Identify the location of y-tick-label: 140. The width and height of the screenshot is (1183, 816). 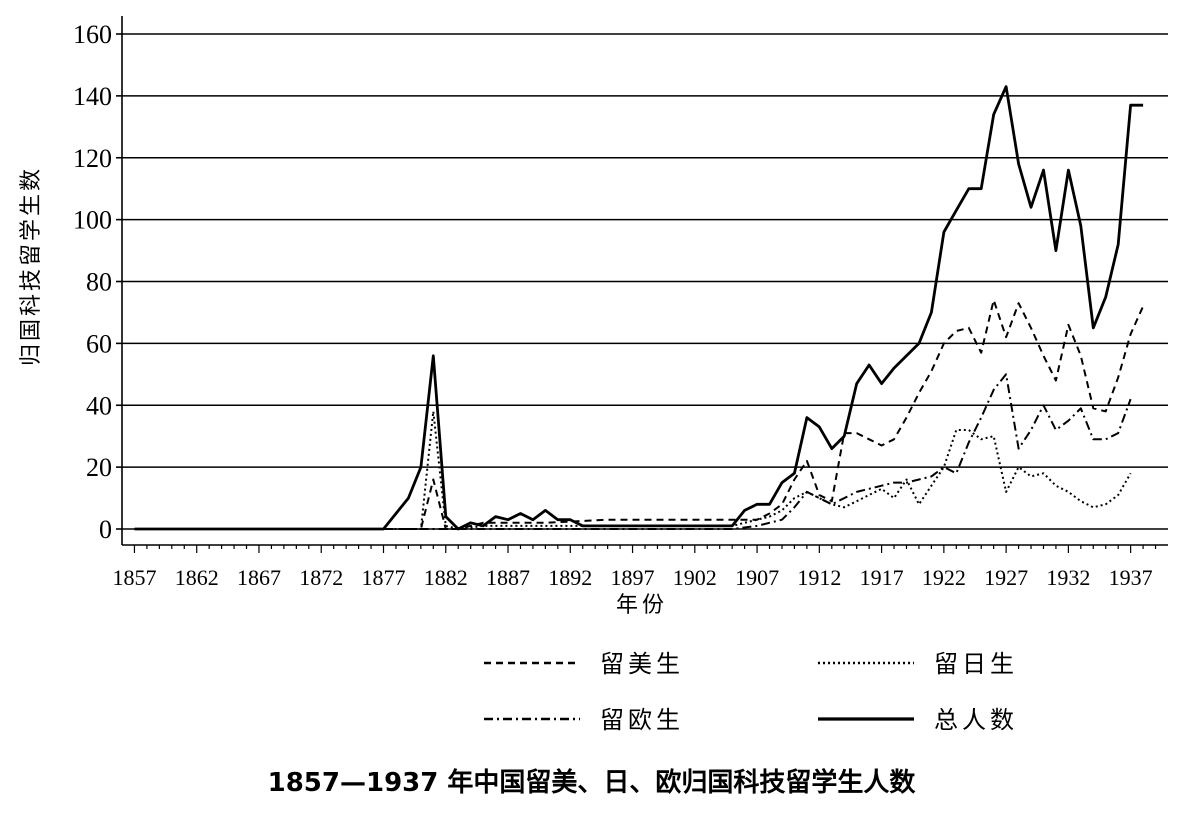
(92, 96).